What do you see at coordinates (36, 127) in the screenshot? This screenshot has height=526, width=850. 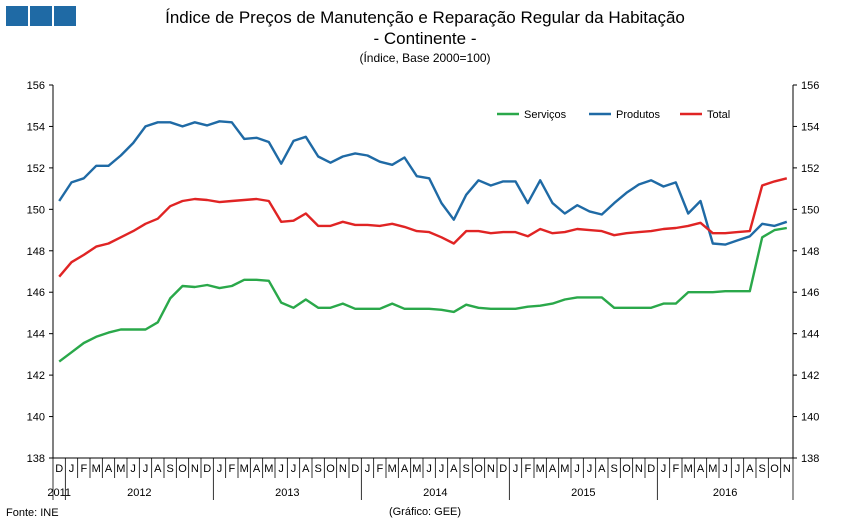 I see `y-tick-label-left: 154` at bounding box center [36, 127].